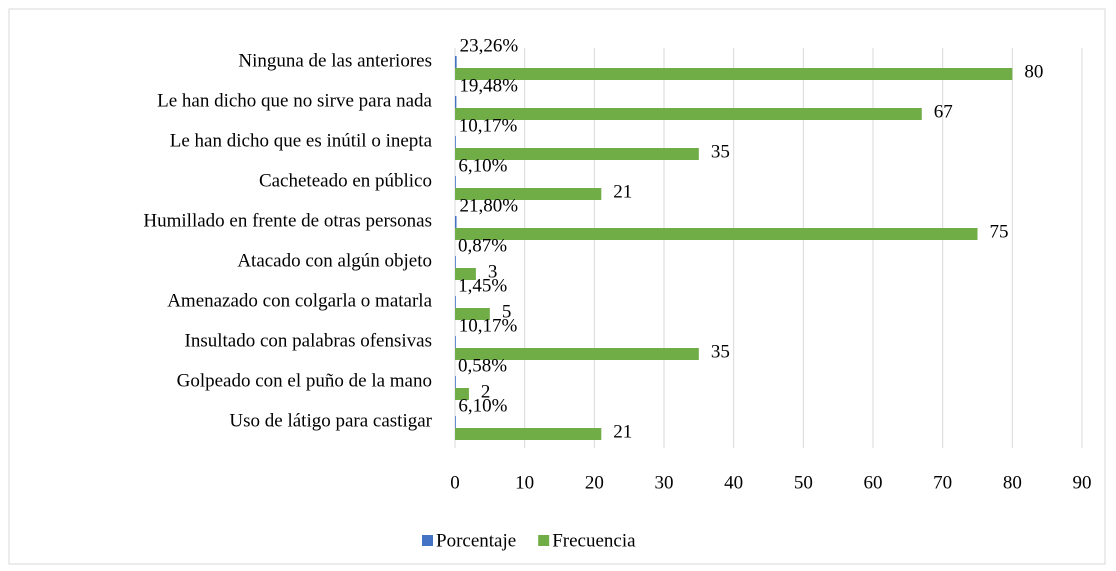  I want to click on category-label: Cacheteado en público, so click(345, 180).